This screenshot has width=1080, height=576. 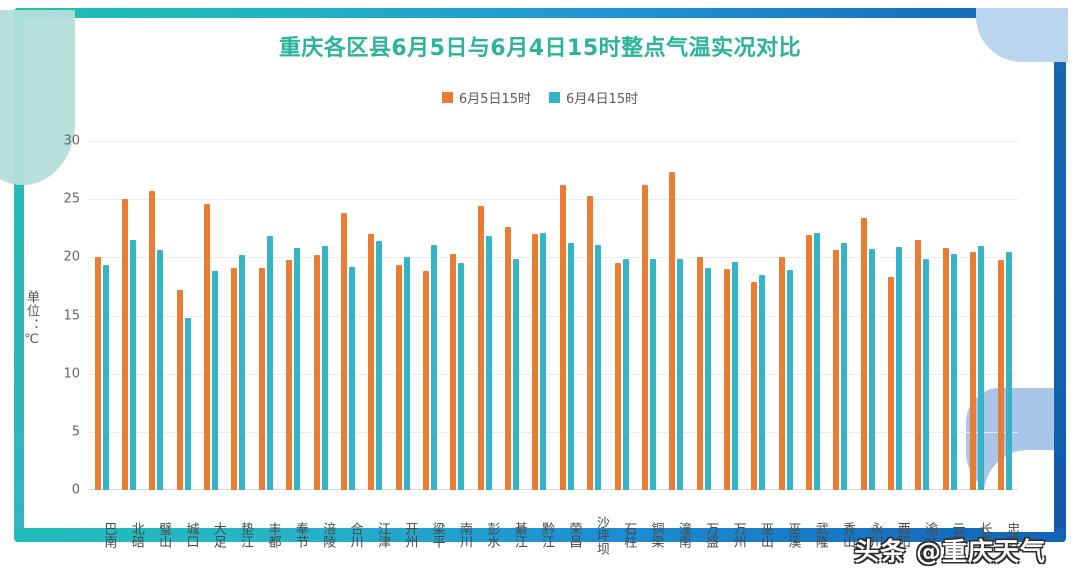 I want to click on chart-legend: 6月5日15时 6月4日15时, so click(x=540, y=97).